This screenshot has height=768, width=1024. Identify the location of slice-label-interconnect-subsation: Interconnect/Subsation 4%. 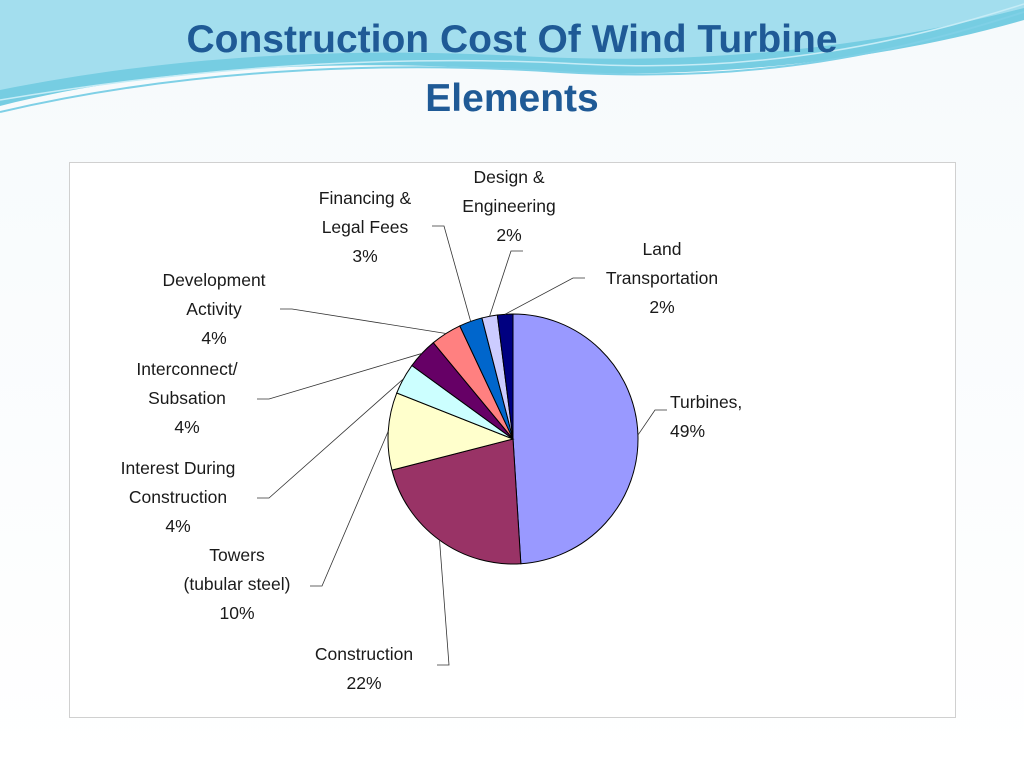
(186, 398).